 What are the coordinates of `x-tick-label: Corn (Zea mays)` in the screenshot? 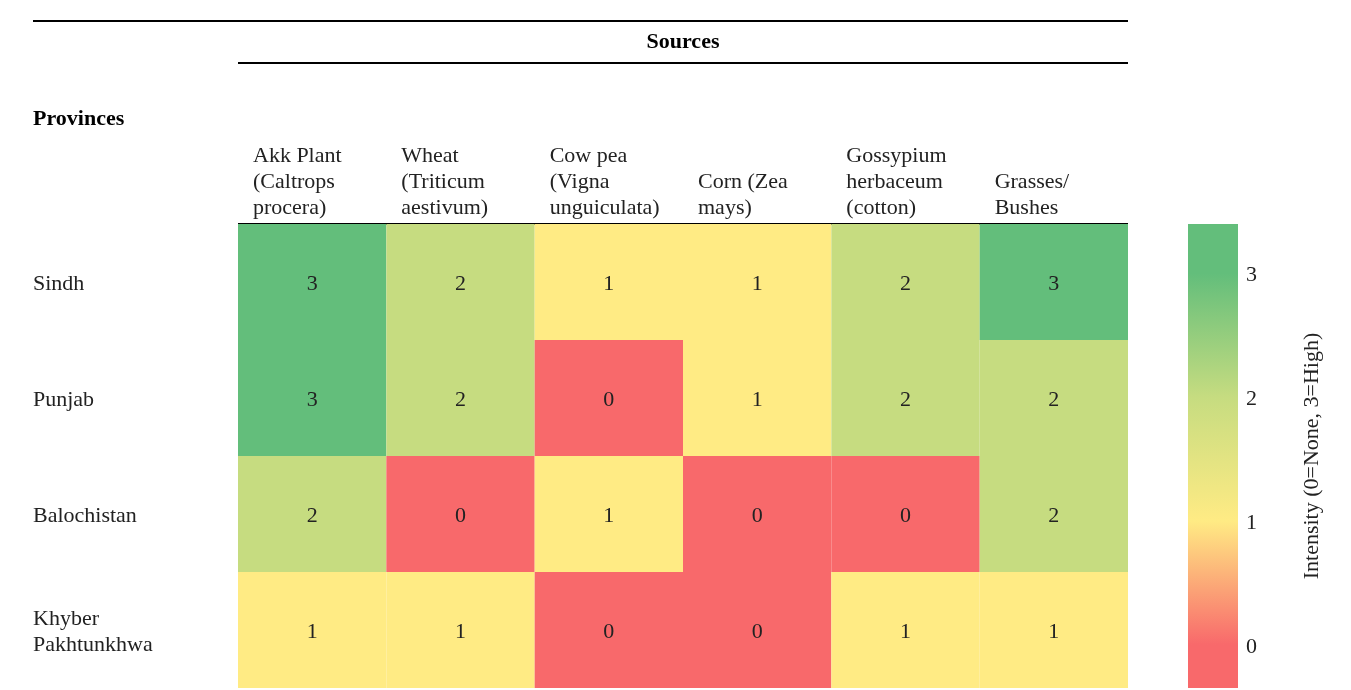 It's located at (743, 193).